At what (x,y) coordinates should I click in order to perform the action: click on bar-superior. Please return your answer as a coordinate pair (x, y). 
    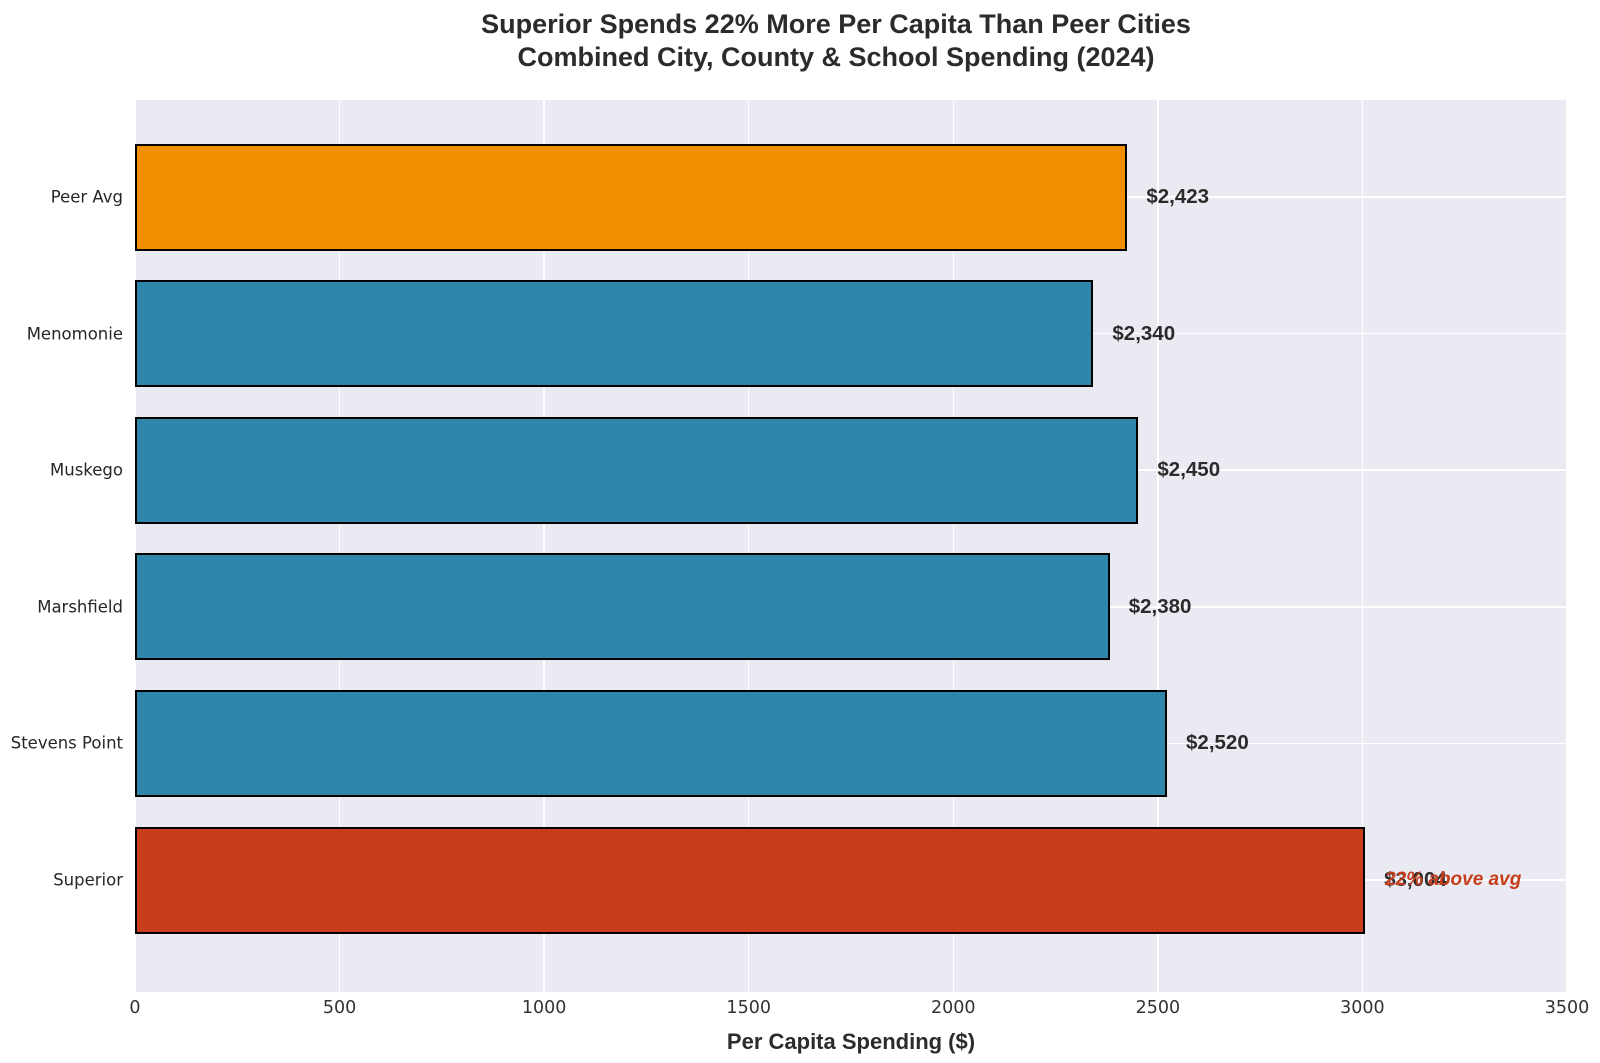
    Looking at the image, I should click on (750, 880).